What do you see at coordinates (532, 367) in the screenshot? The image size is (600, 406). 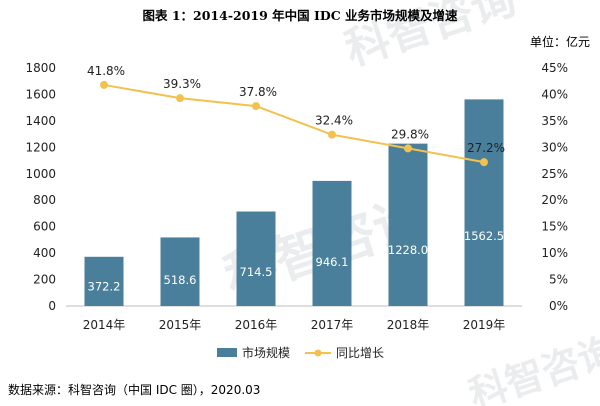 I see `watermark-text-bottom: 科智咨询` at bounding box center [532, 367].